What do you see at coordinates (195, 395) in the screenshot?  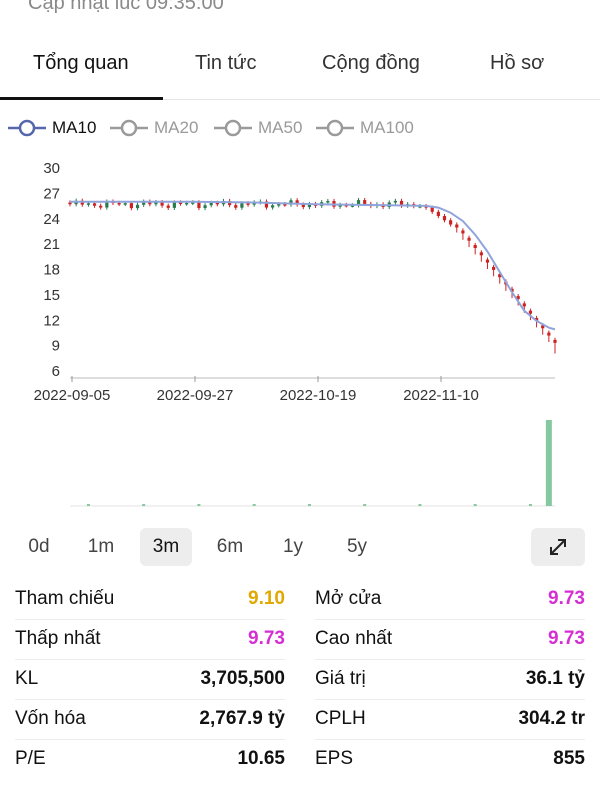 I see `x-tick-label: 2022-09-27` at bounding box center [195, 395].